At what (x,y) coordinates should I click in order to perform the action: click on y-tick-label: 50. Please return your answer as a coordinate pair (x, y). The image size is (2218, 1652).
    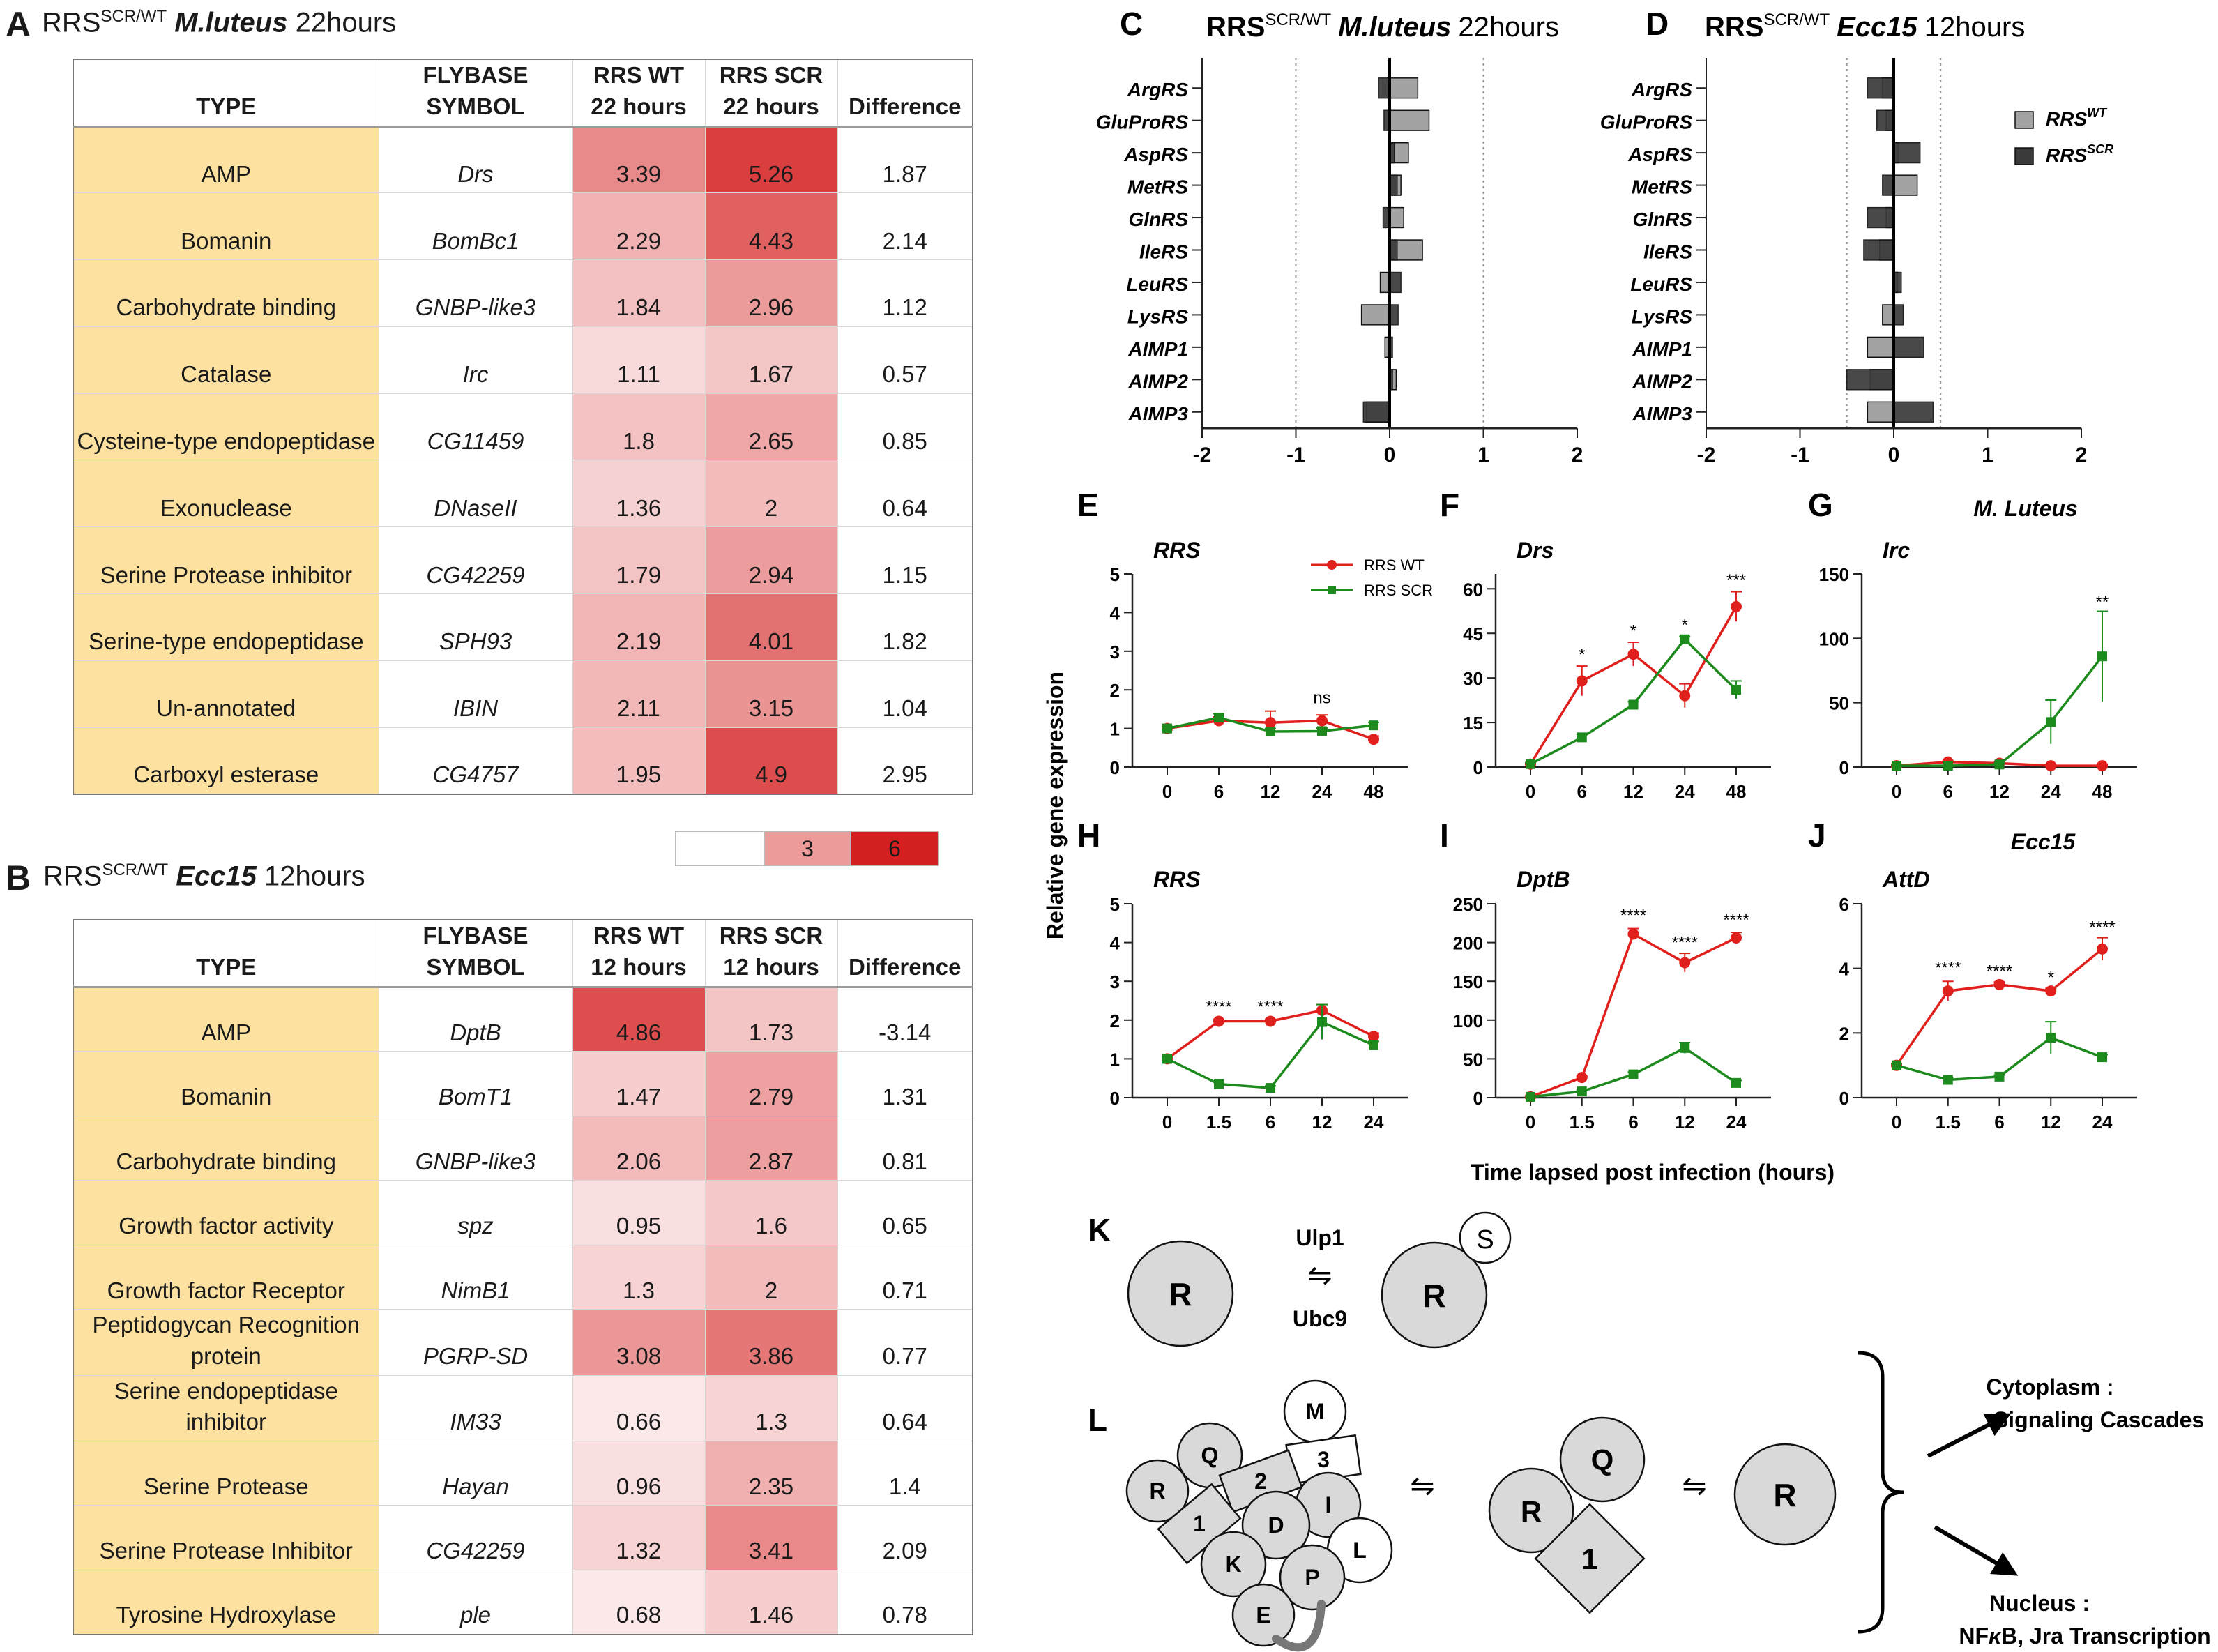
    Looking at the image, I should click on (1839, 703).